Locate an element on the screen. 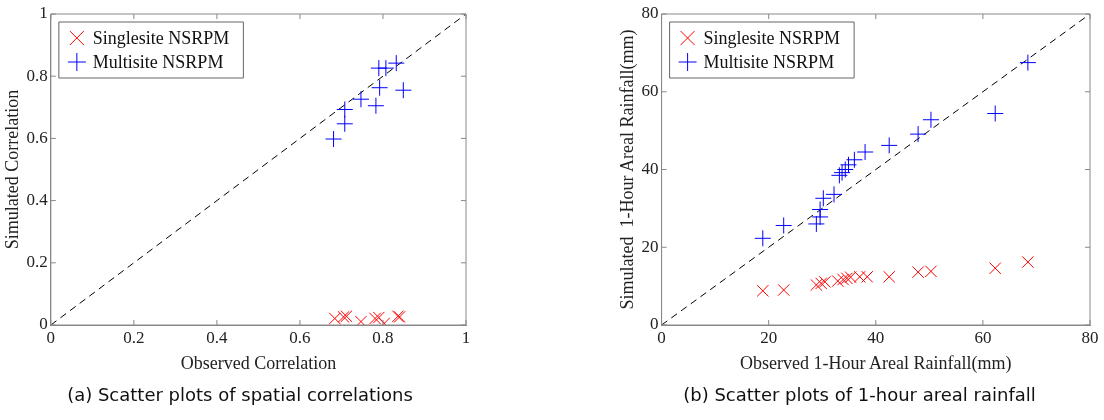 This screenshot has width=1104, height=420. y-tick-label: 0.4 is located at coordinates (37, 200).